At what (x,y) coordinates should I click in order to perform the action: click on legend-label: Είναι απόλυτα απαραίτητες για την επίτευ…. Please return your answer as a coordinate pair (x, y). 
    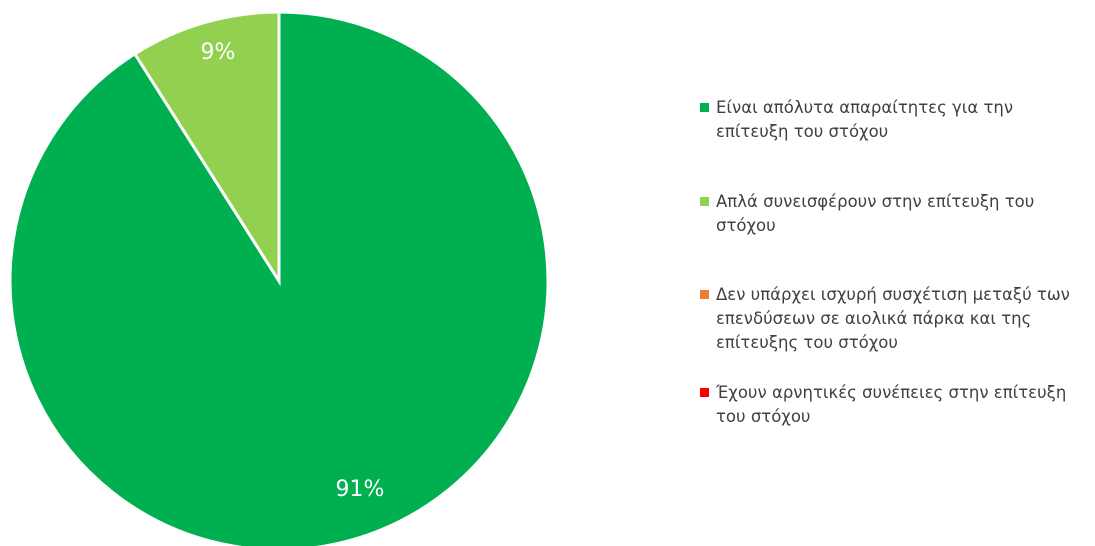
    Looking at the image, I should click on (865, 119).